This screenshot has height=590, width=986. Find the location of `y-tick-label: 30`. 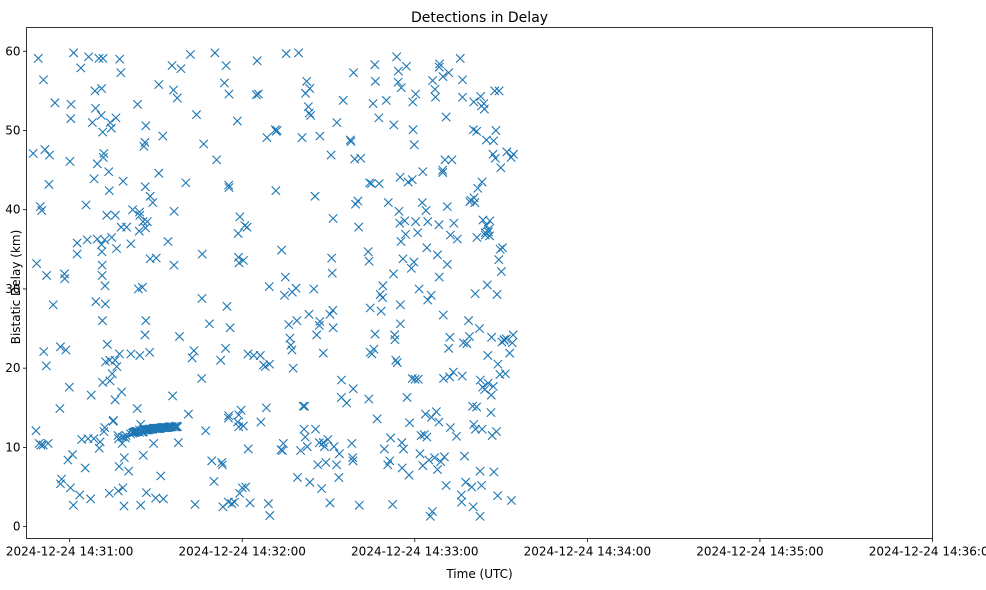

y-tick-label: 30 is located at coordinates (12, 289).